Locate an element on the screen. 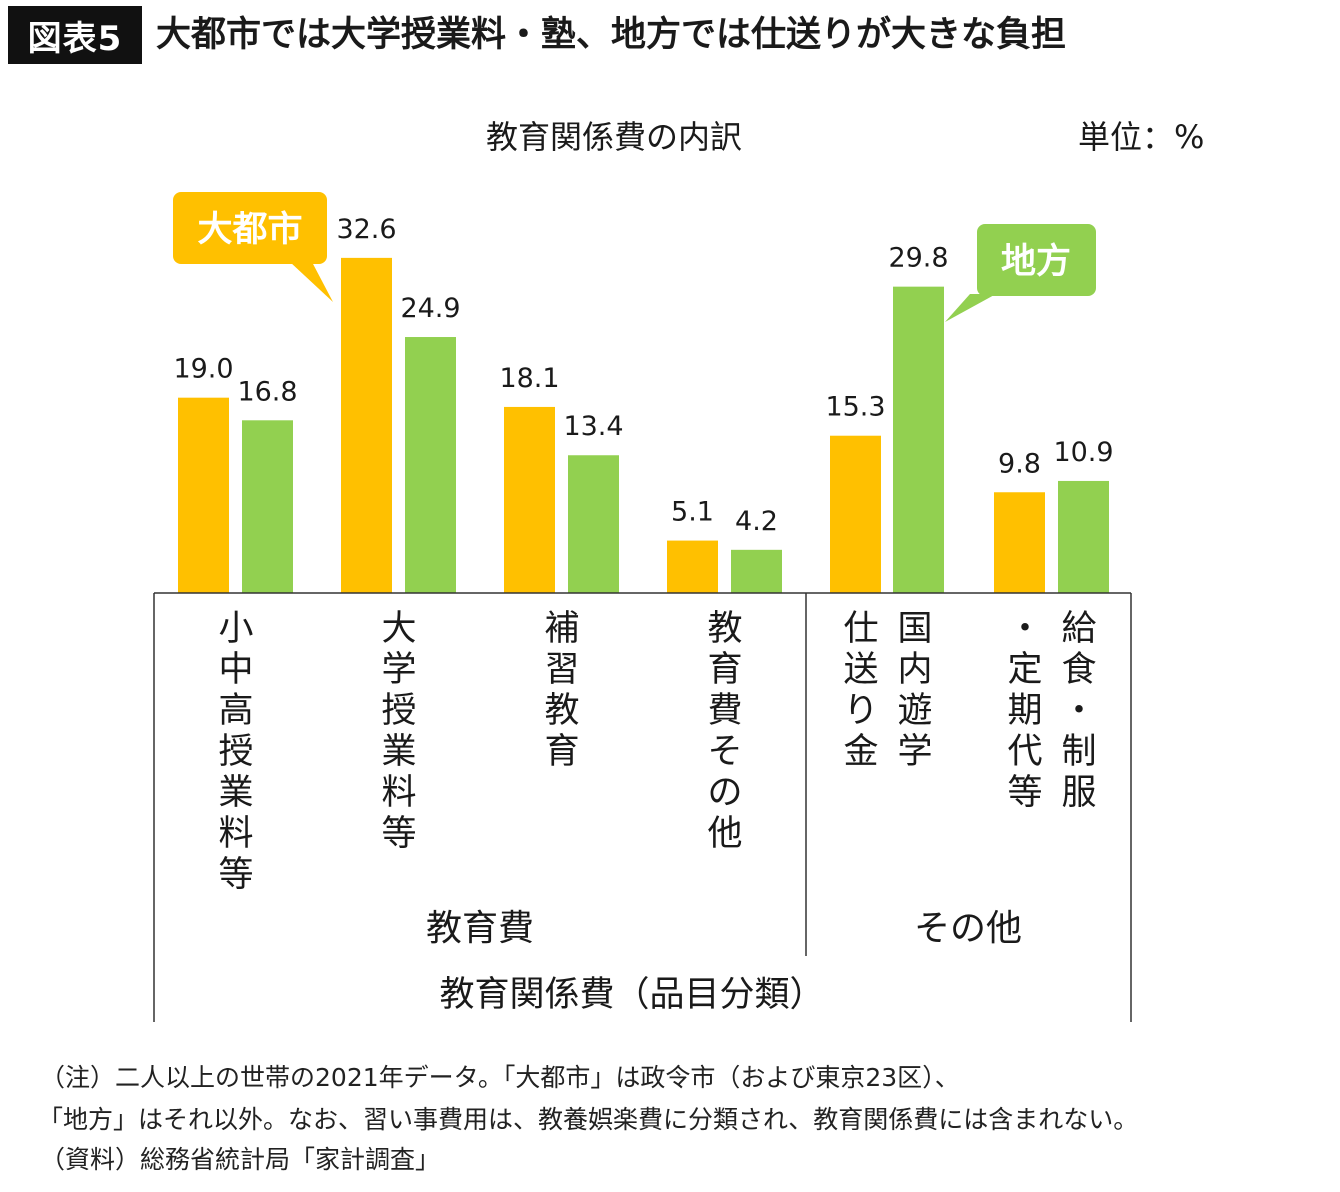  unit-label: 単位：% is located at coordinates (1141, 137).